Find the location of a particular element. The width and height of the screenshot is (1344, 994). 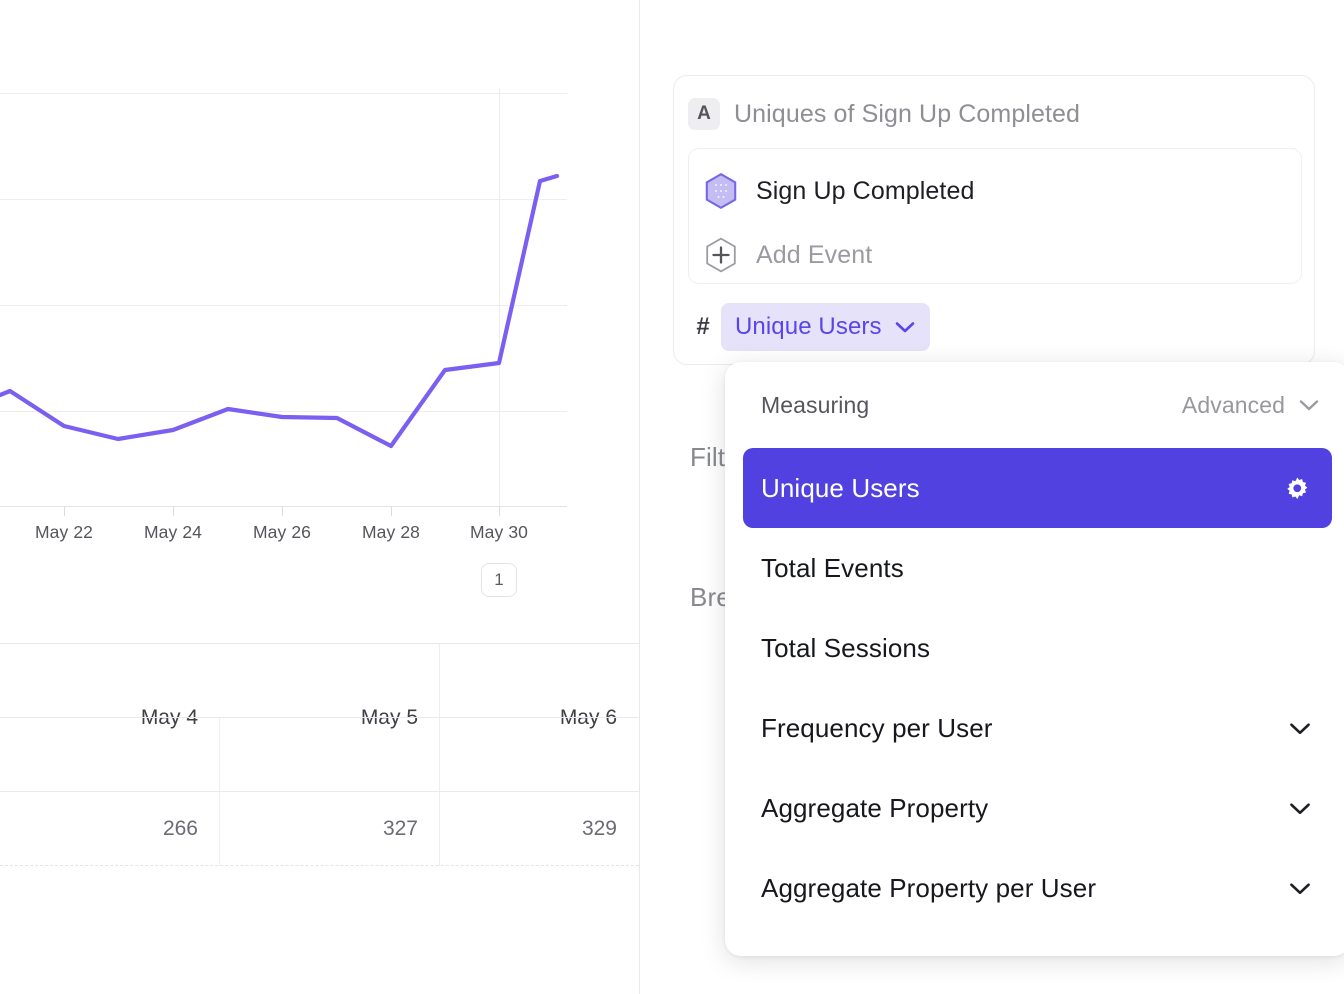

event-item-label: Sign Up Completed is located at coordinates (865, 190).